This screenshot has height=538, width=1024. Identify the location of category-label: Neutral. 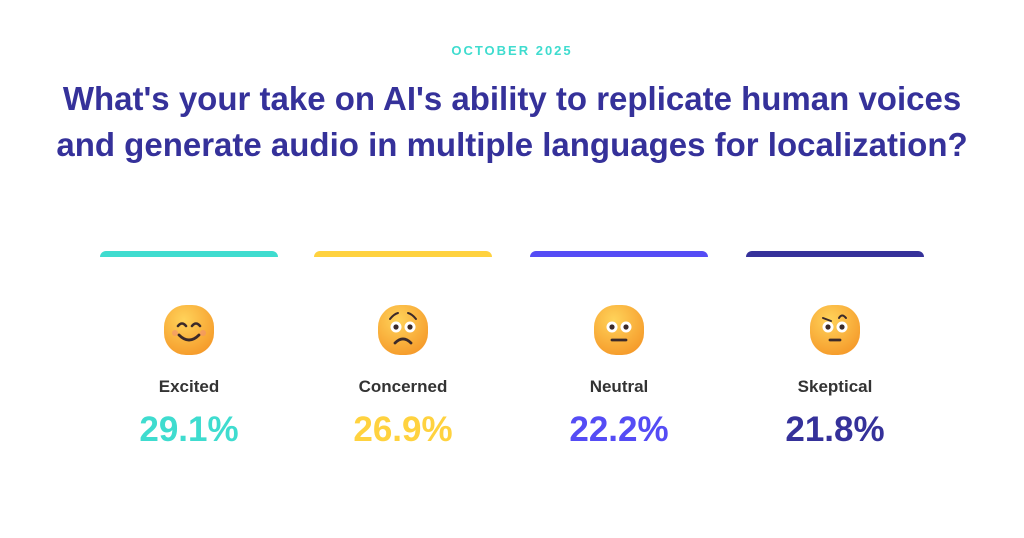
(619, 386).